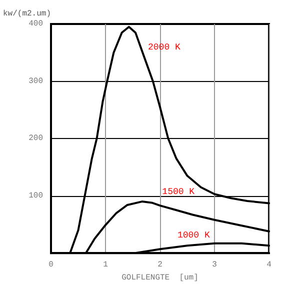 The width and height of the screenshot is (300, 287). What do you see at coordinates (193, 235) in the screenshot?
I see `annotation: 1000 K` at bounding box center [193, 235].